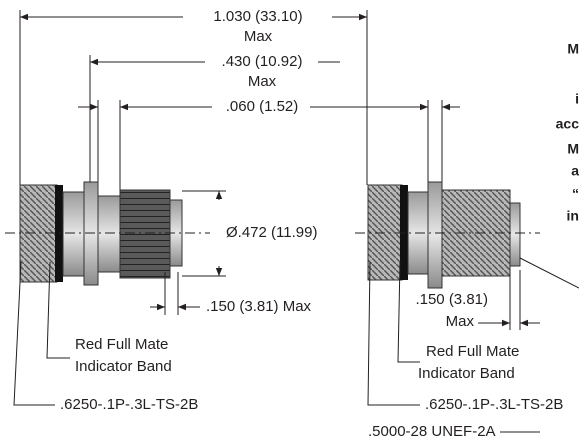 The image size is (579, 441). What do you see at coordinates (575, 171) in the screenshot?
I see `note-line: a` at bounding box center [575, 171].